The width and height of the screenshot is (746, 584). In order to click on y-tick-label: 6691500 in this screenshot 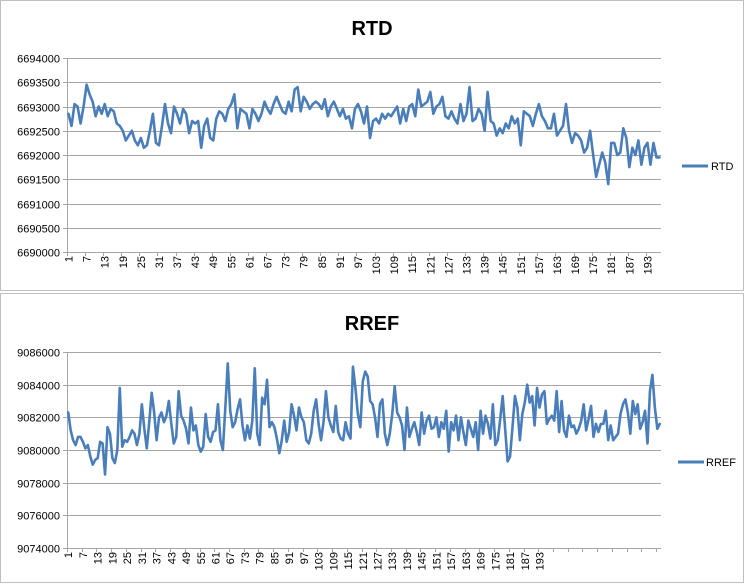, I will do `click(38, 181)`.